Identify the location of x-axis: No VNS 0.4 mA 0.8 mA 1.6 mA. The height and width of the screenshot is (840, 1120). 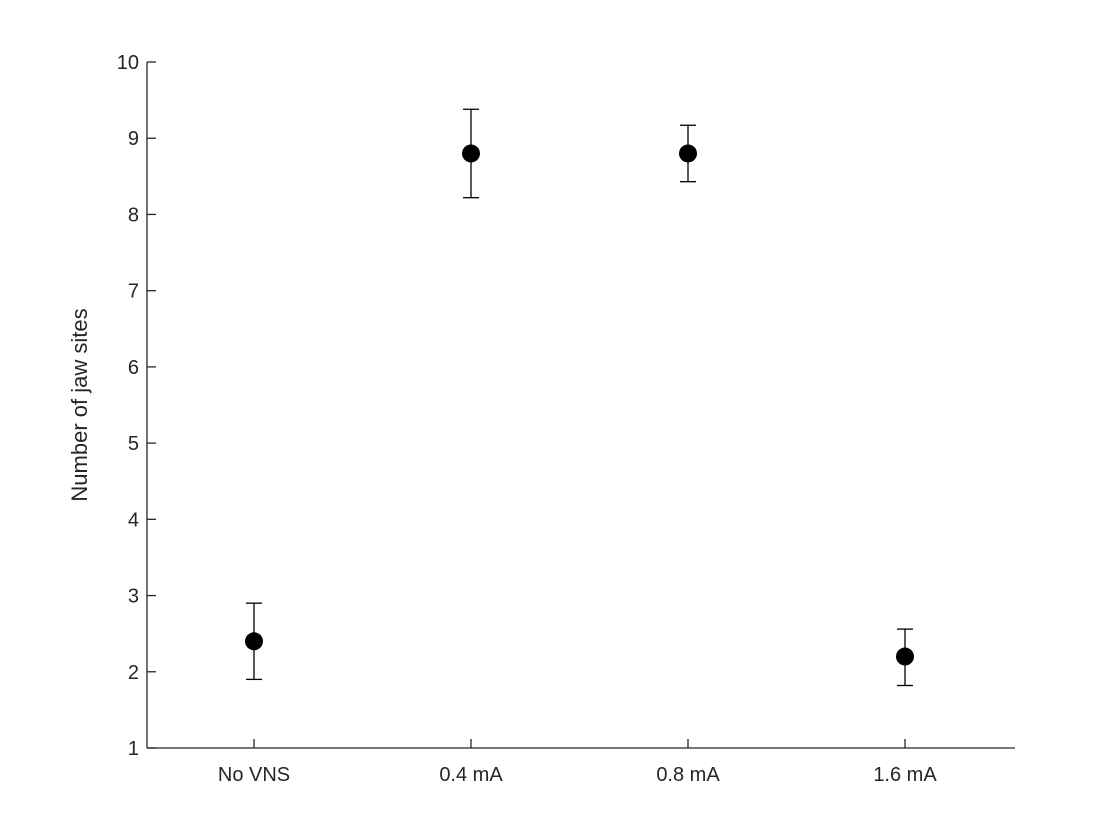
(581, 762).